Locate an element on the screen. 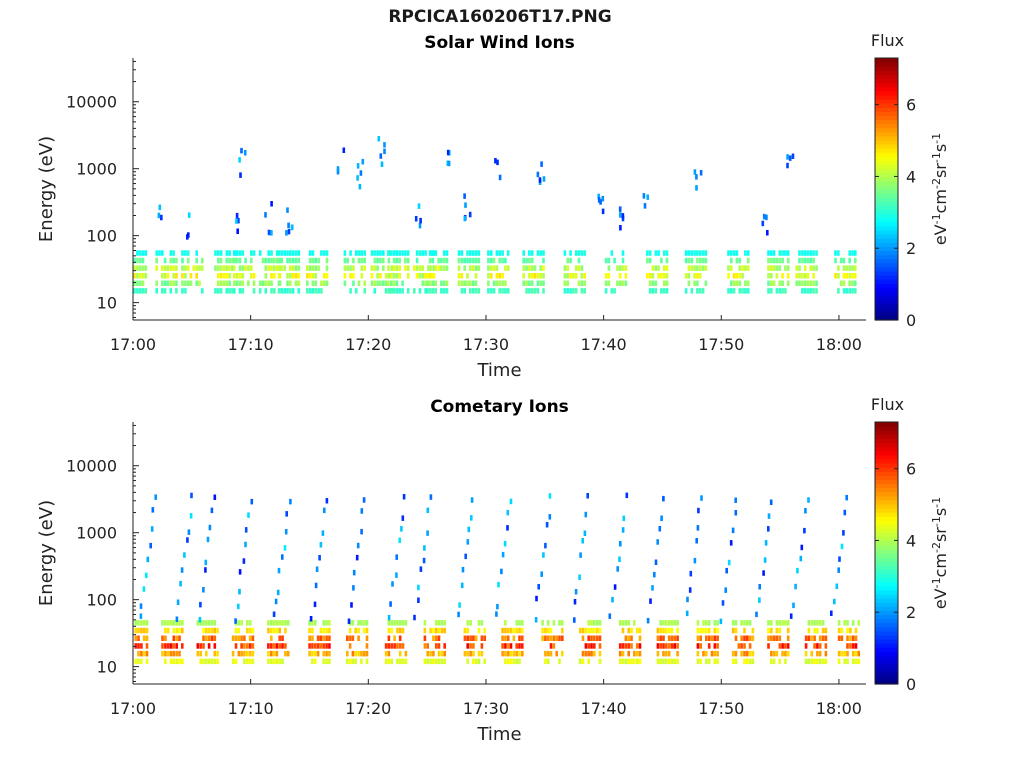 This screenshot has width=1024, height=768. spectrogram-cells is located at coordinates (495, 215).